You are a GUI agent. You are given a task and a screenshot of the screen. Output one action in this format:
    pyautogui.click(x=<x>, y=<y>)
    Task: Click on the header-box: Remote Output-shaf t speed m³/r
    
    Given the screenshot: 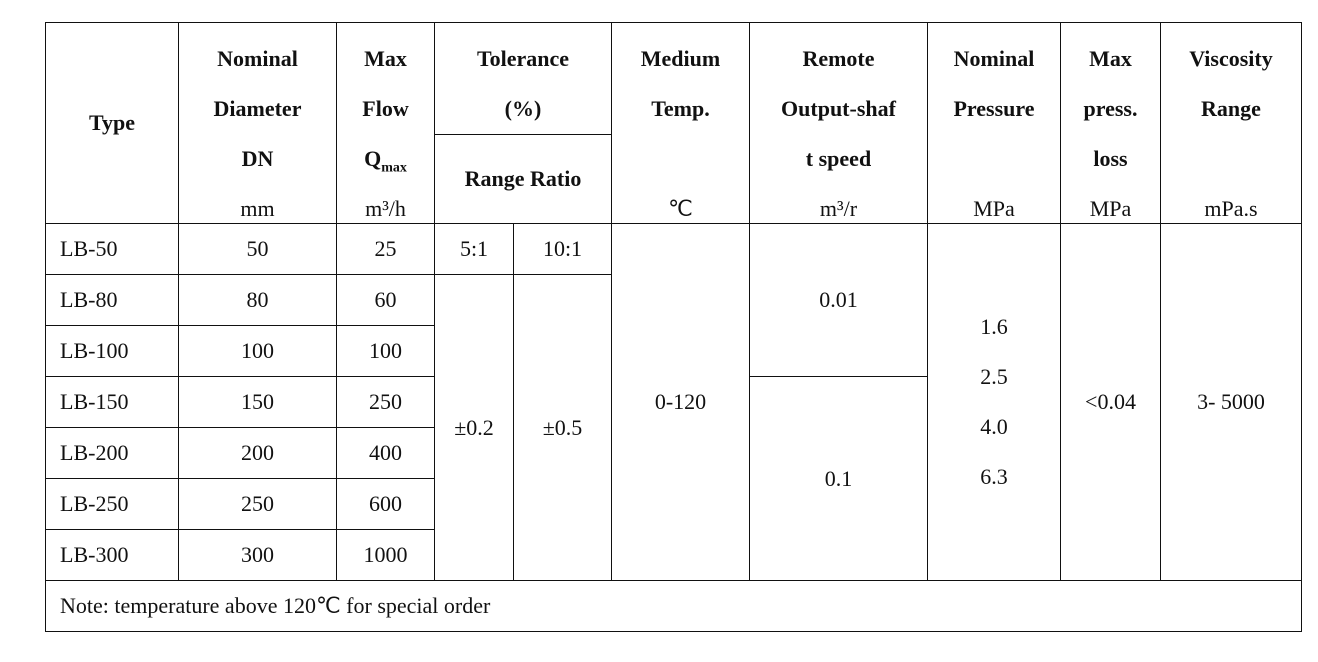 What is the action you would take?
    pyautogui.click(x=838, y=123)
    